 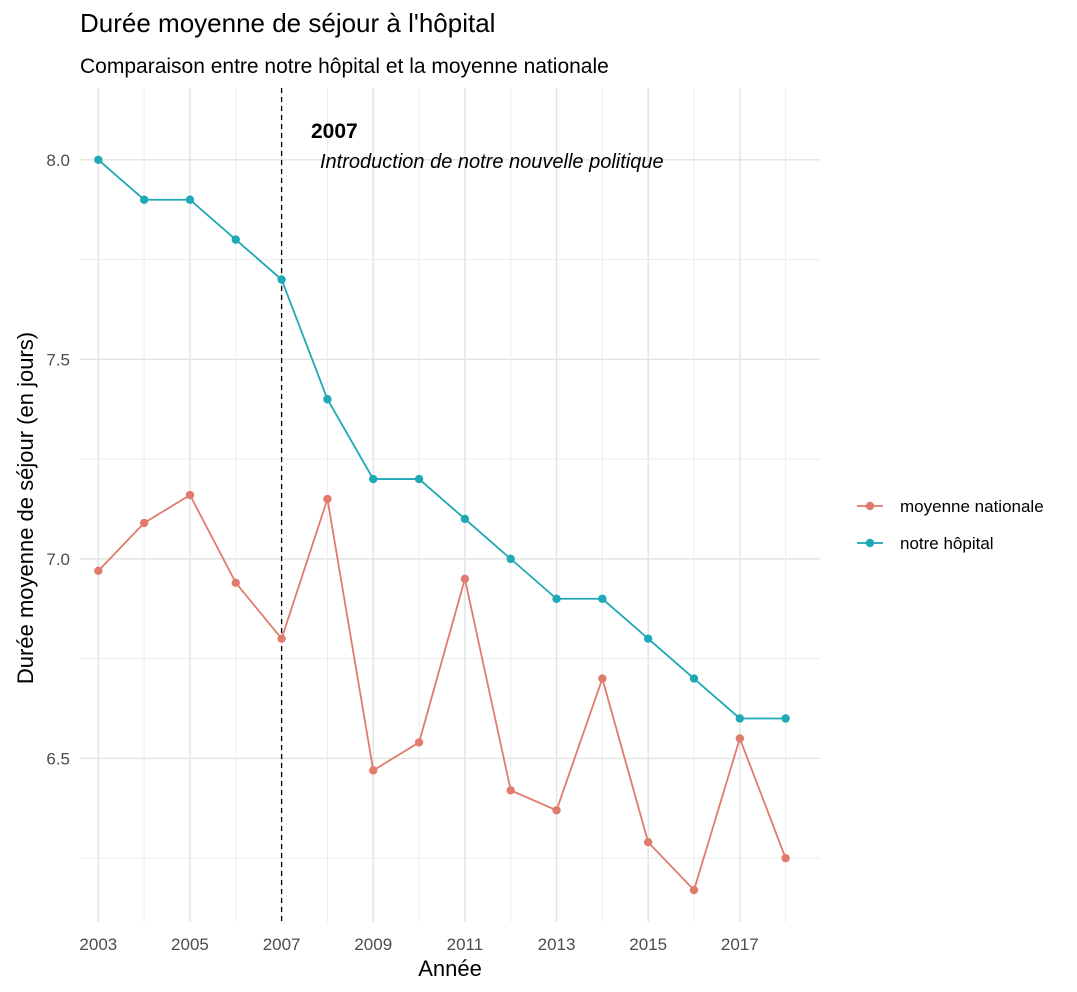 I want to click on data-point-0-2007, so click(x=281, y=638).